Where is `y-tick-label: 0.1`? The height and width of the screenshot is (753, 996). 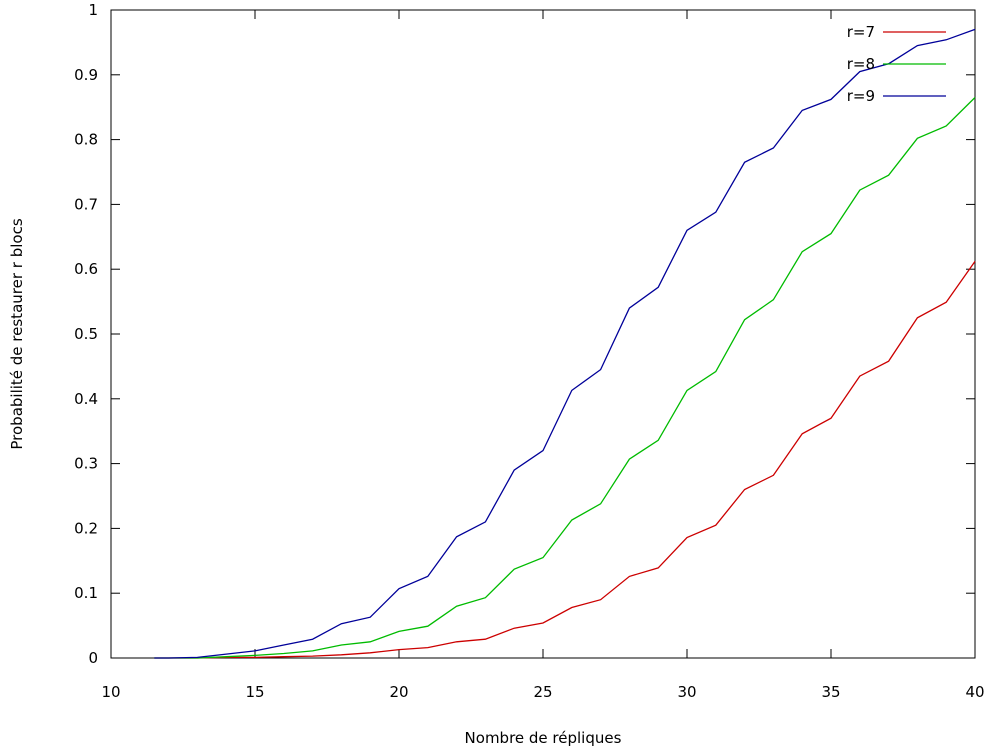 y-tick-label: 0.1 is located at coordinates (86, 593).